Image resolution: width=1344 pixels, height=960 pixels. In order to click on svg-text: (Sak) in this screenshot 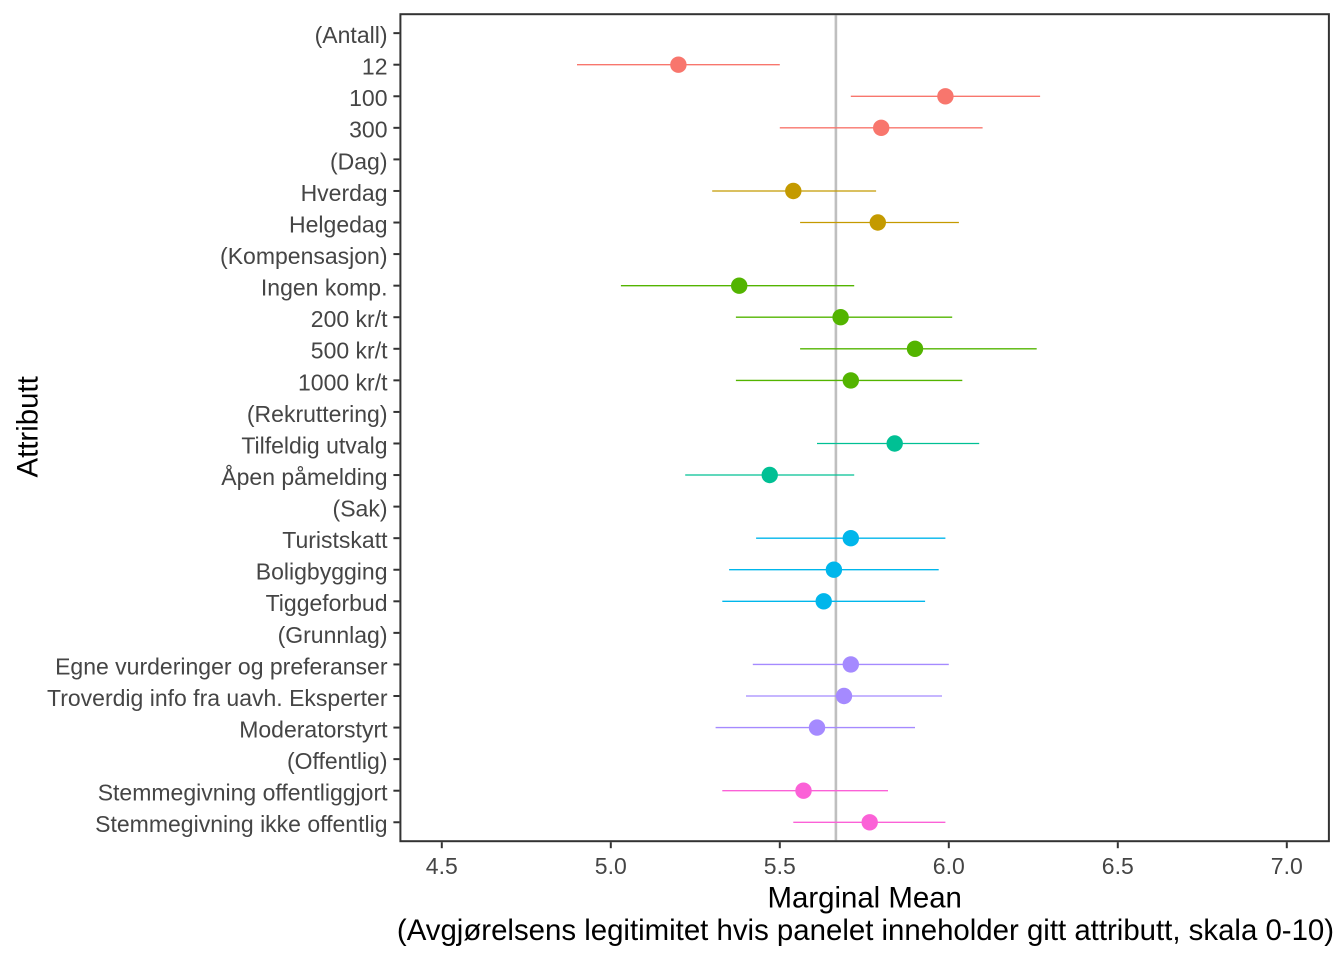, I will do `click(360, 509)`.